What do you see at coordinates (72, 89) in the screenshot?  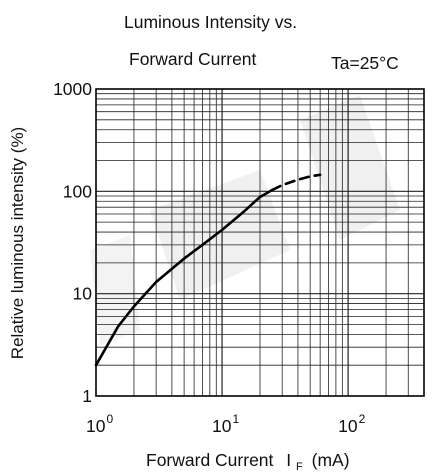 I see `y-tick-label: 1000` at bounding box center [72, 89].